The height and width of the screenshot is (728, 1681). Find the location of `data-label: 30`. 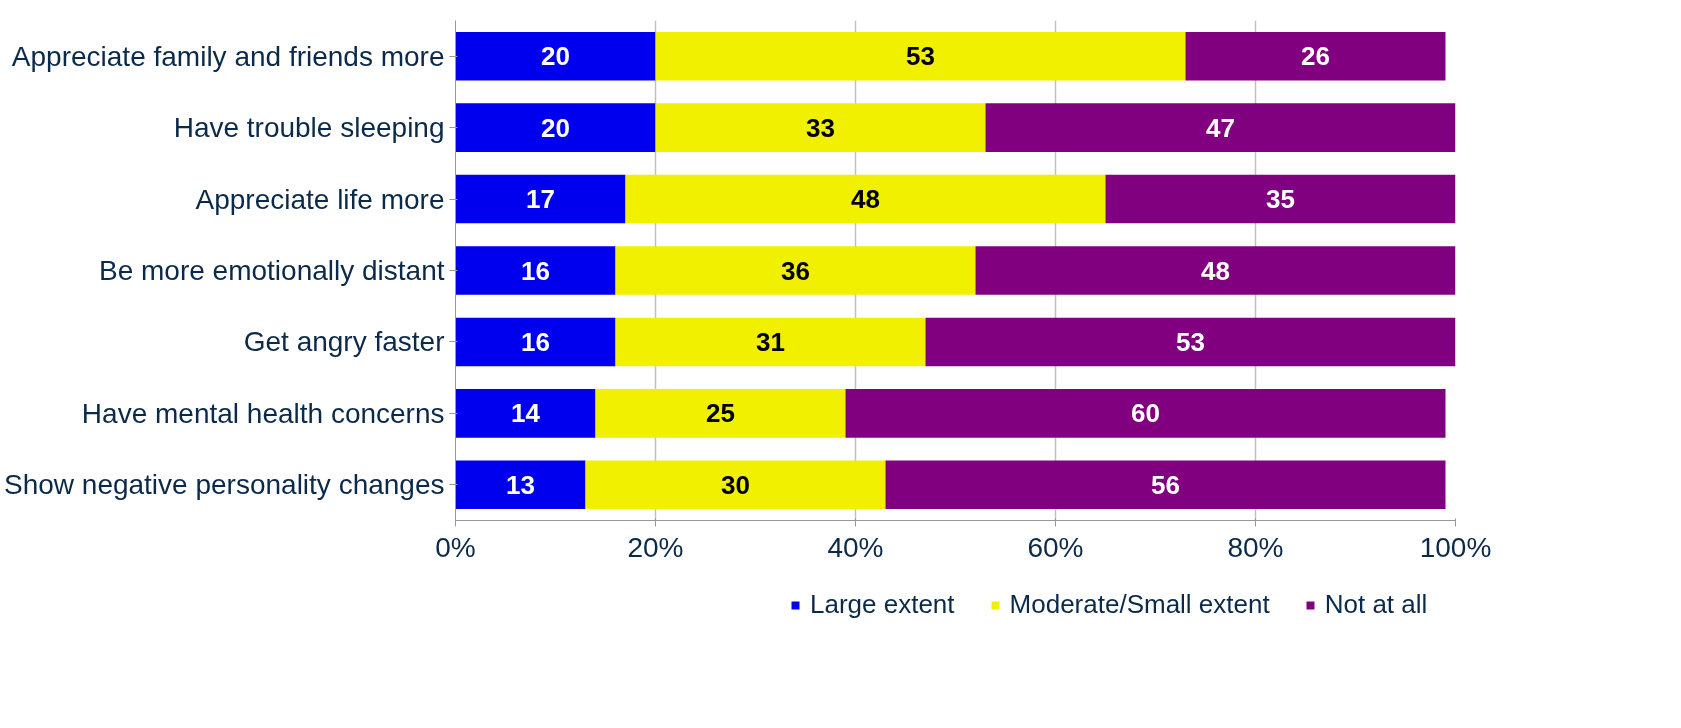

data-label: 30 is located at coordinates (735, 484).